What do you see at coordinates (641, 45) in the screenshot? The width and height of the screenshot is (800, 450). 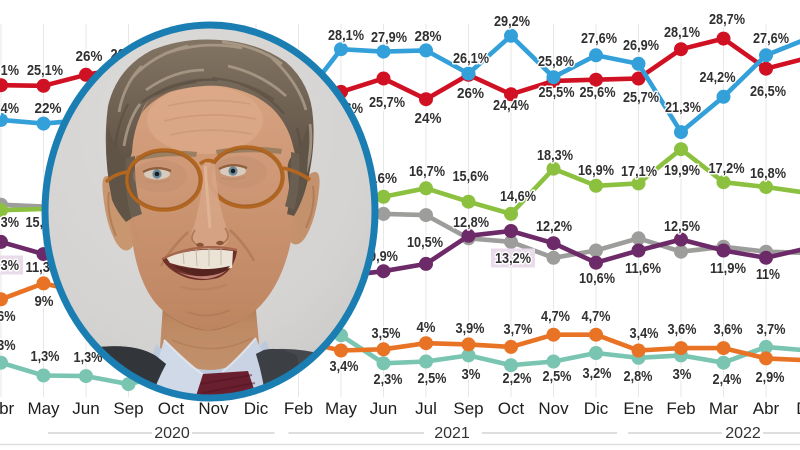 I see `svg-text: 26,9%` at bounding box center [641, 45].